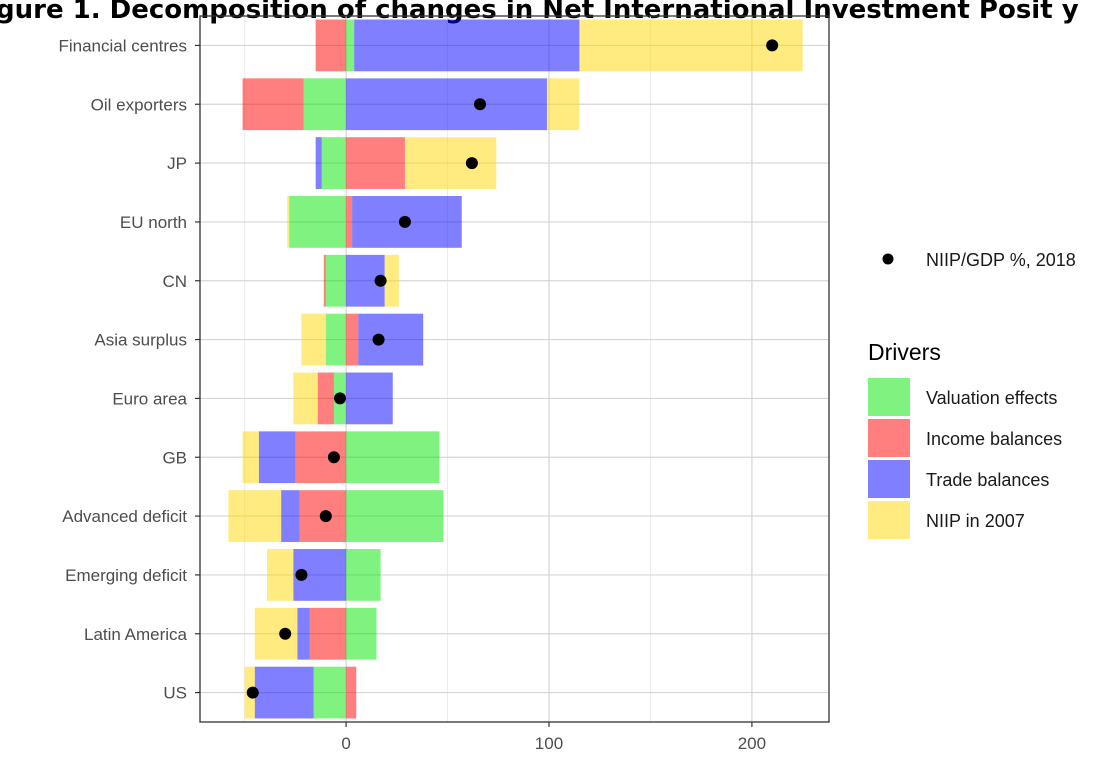 This screenshot has height=757, width=1111. I want to click on legend-item-label: Income balances, so click(994, 439).